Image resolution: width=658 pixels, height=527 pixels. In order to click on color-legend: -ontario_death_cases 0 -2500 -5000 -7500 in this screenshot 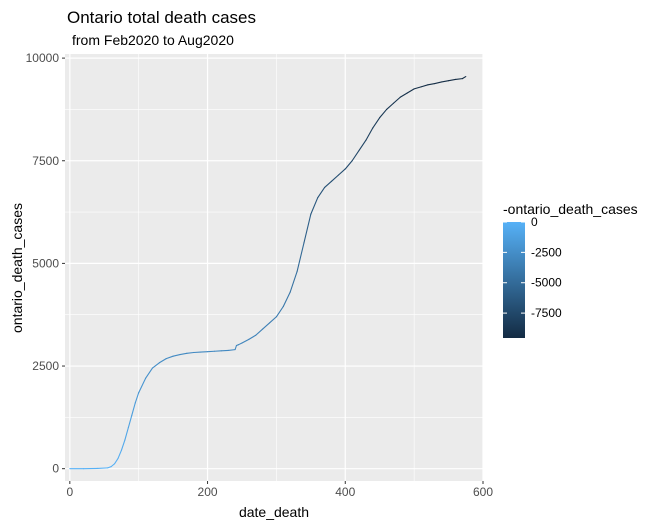, I will do `click(570, 269)`.